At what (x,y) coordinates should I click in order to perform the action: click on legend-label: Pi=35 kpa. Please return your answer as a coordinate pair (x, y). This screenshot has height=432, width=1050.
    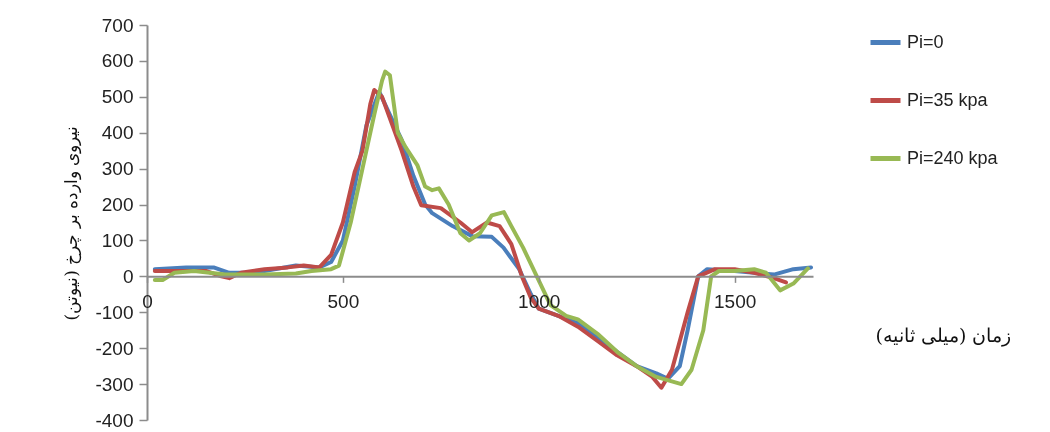
    Looking at the image, I should click on (948, 99).